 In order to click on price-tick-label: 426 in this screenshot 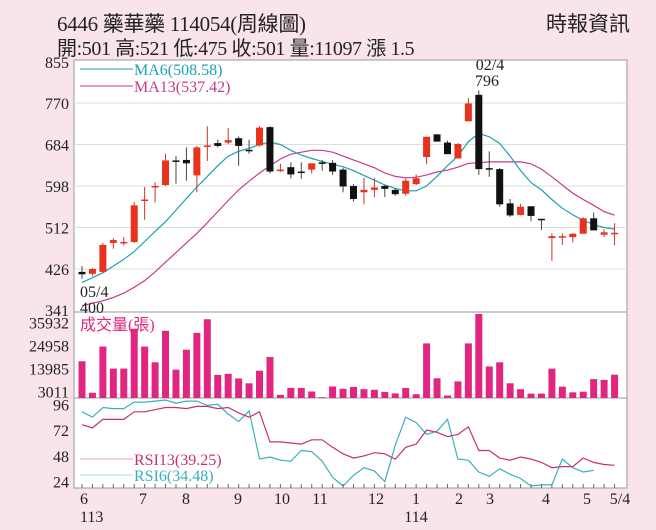, I will do `click(57, 270)`.